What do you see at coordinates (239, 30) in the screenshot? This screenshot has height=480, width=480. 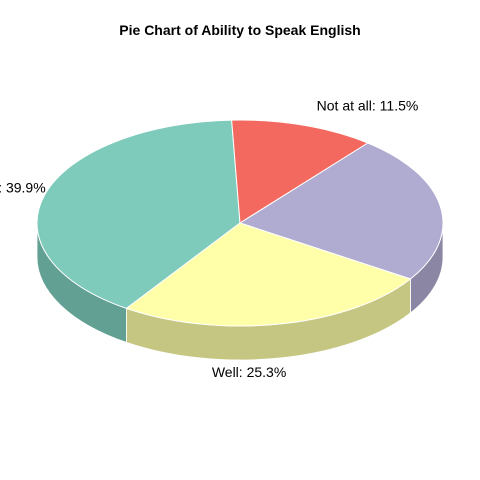 I see `chart-title: Pie Chart of Ability to Speak English` at bounding box center [239, 30].